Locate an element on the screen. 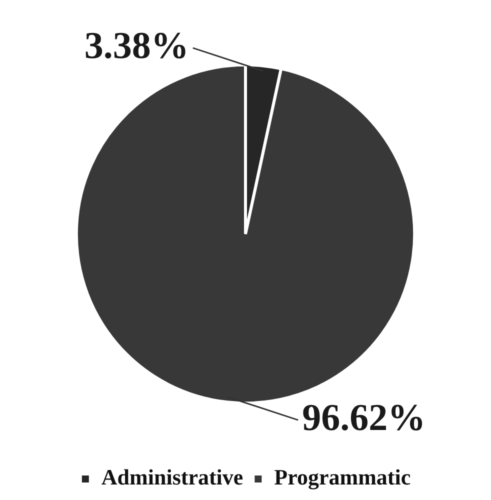 Image resolution: width=491 pixels, height=500 pixels. legend-label: Administrative is located at coordinates (172, 477).